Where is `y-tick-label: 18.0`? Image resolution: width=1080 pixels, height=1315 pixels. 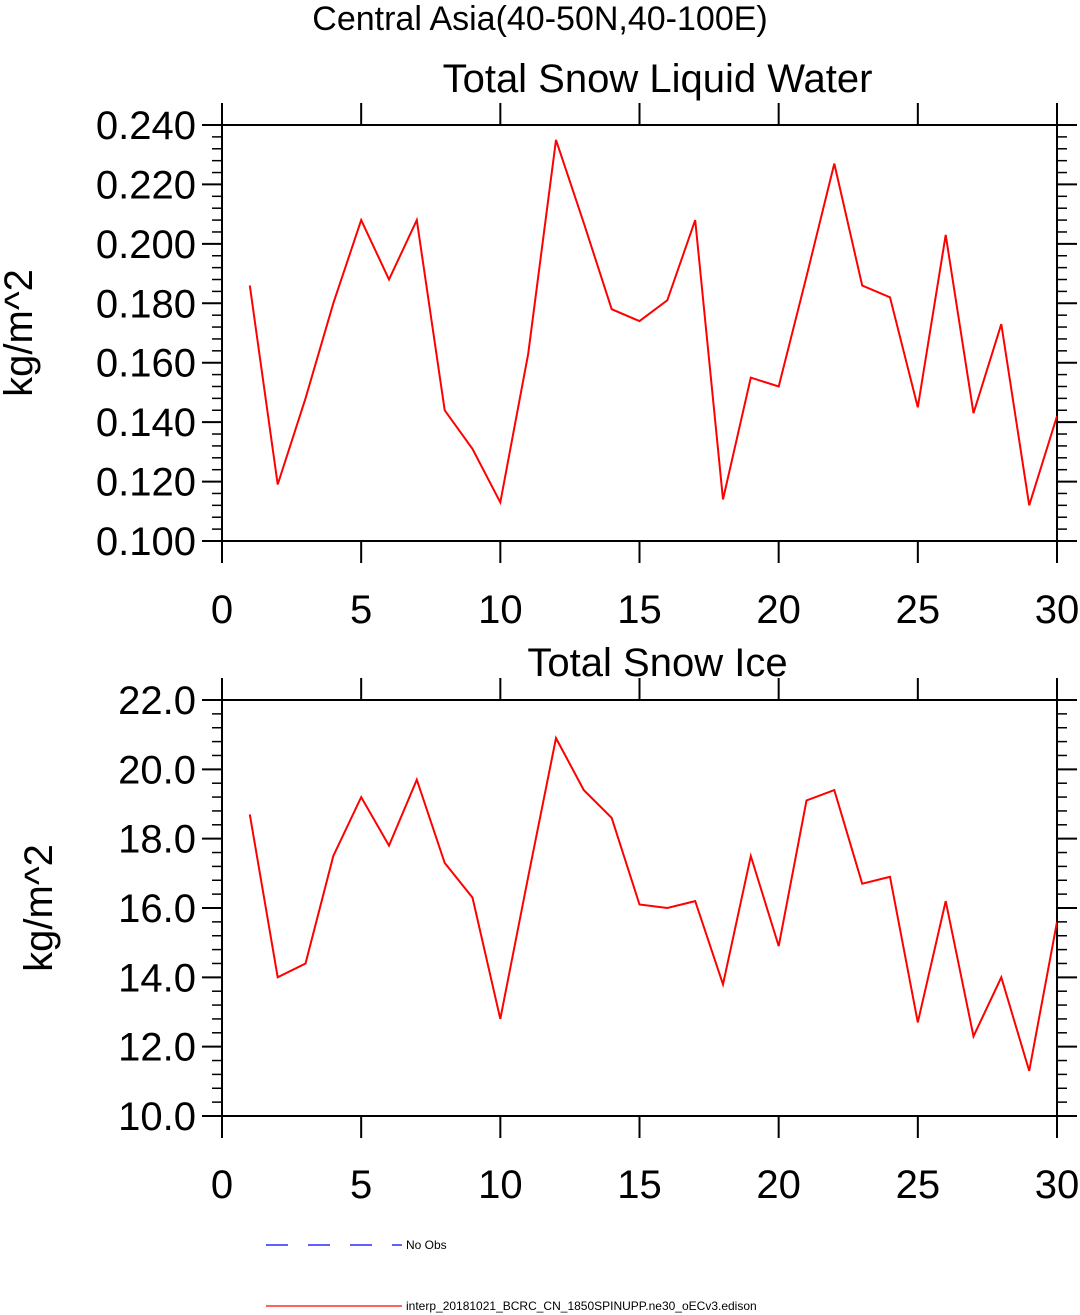
y-tick-label: 18.0 is located at coordinates (157, 840).